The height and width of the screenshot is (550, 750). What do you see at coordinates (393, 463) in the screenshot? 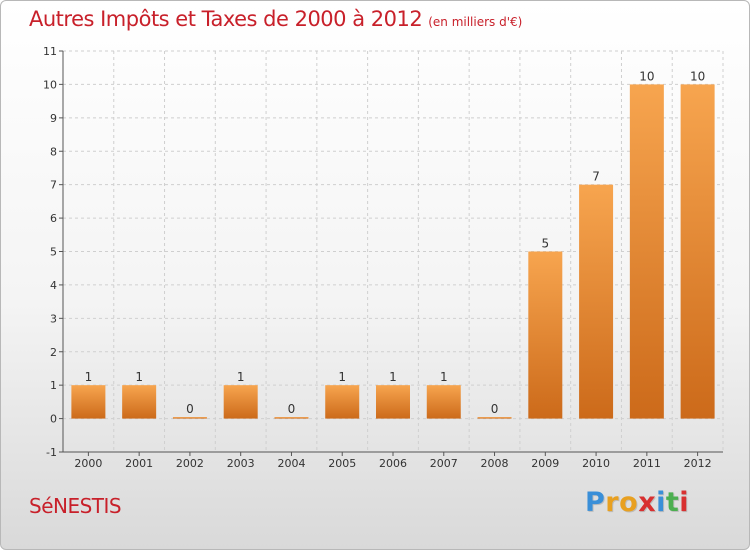
I see `x-tick-label: 2006` at bounding box center [393, 463].